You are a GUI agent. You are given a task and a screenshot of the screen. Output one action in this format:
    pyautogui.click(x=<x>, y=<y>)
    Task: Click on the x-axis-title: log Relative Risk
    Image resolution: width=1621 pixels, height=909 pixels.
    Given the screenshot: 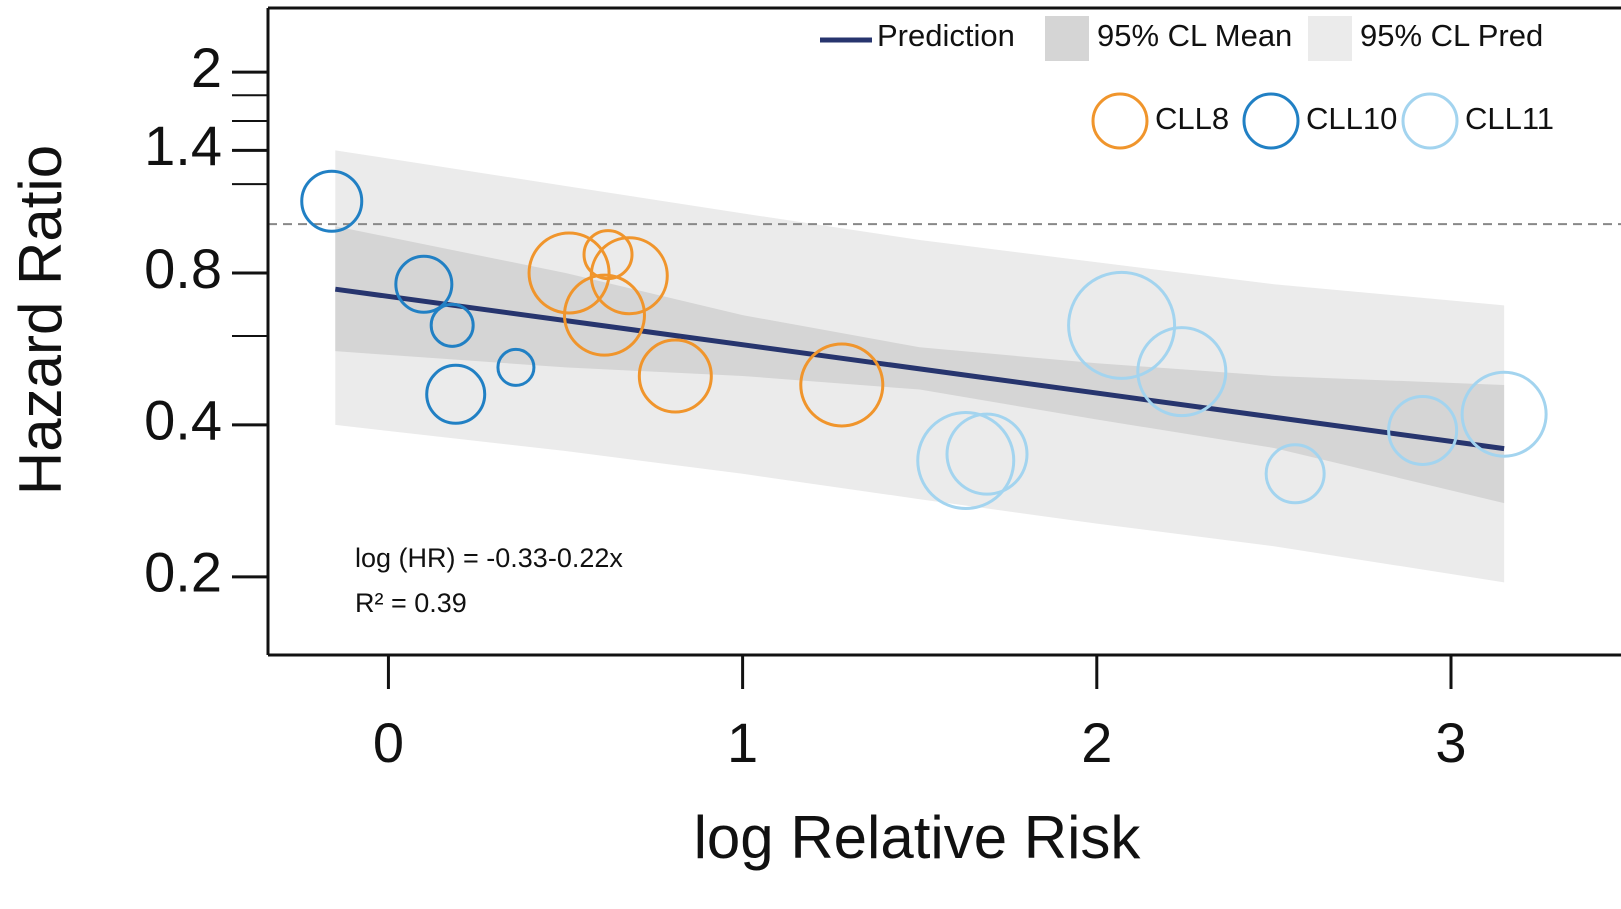 What is the action you would take?
    pyautogui.click(x=918, y=837)
    